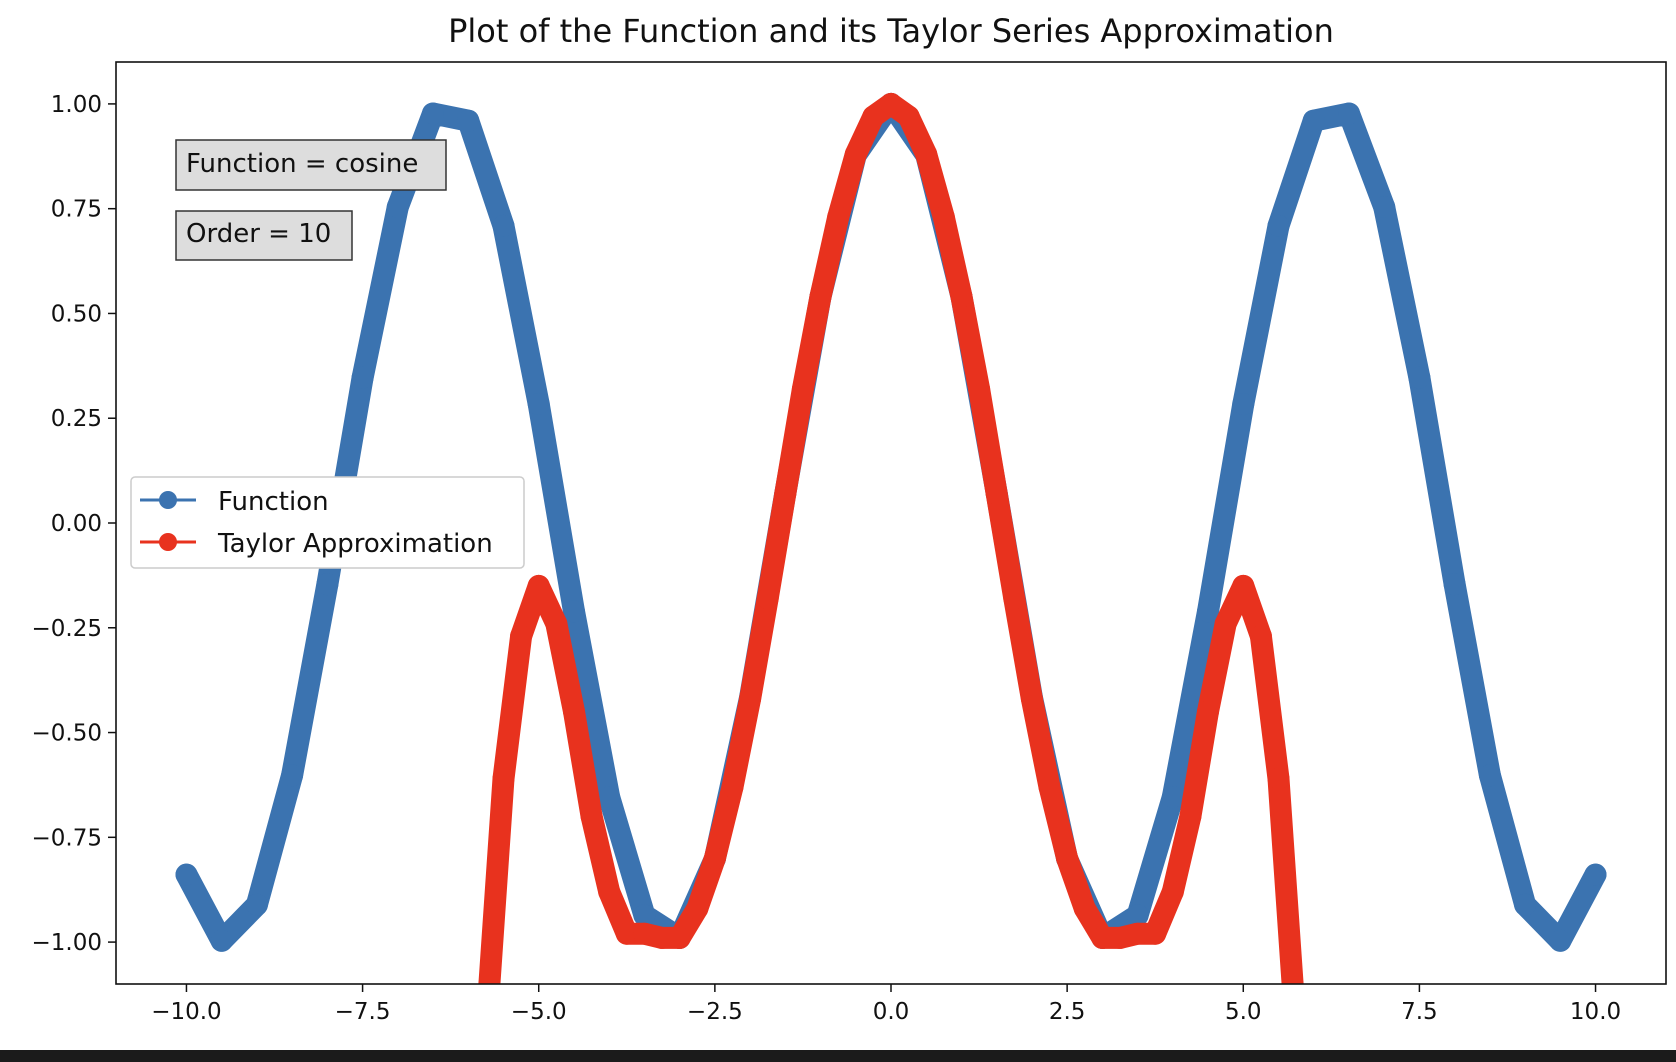  I want to click on legend-frame, so click(327, 522).